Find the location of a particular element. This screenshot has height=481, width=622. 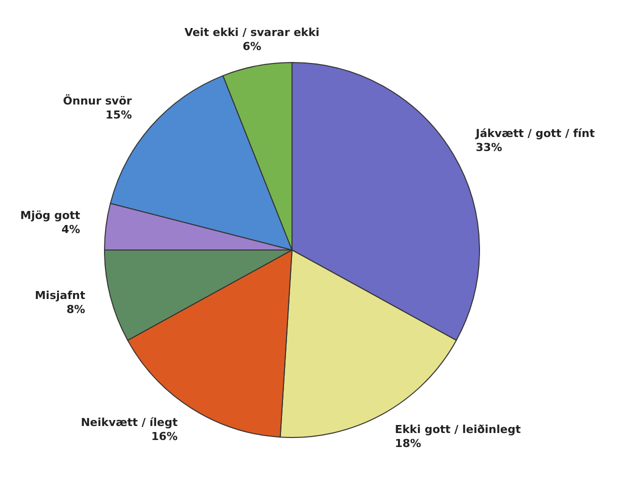

data-label: 4% is located at coordinates (70, 229).